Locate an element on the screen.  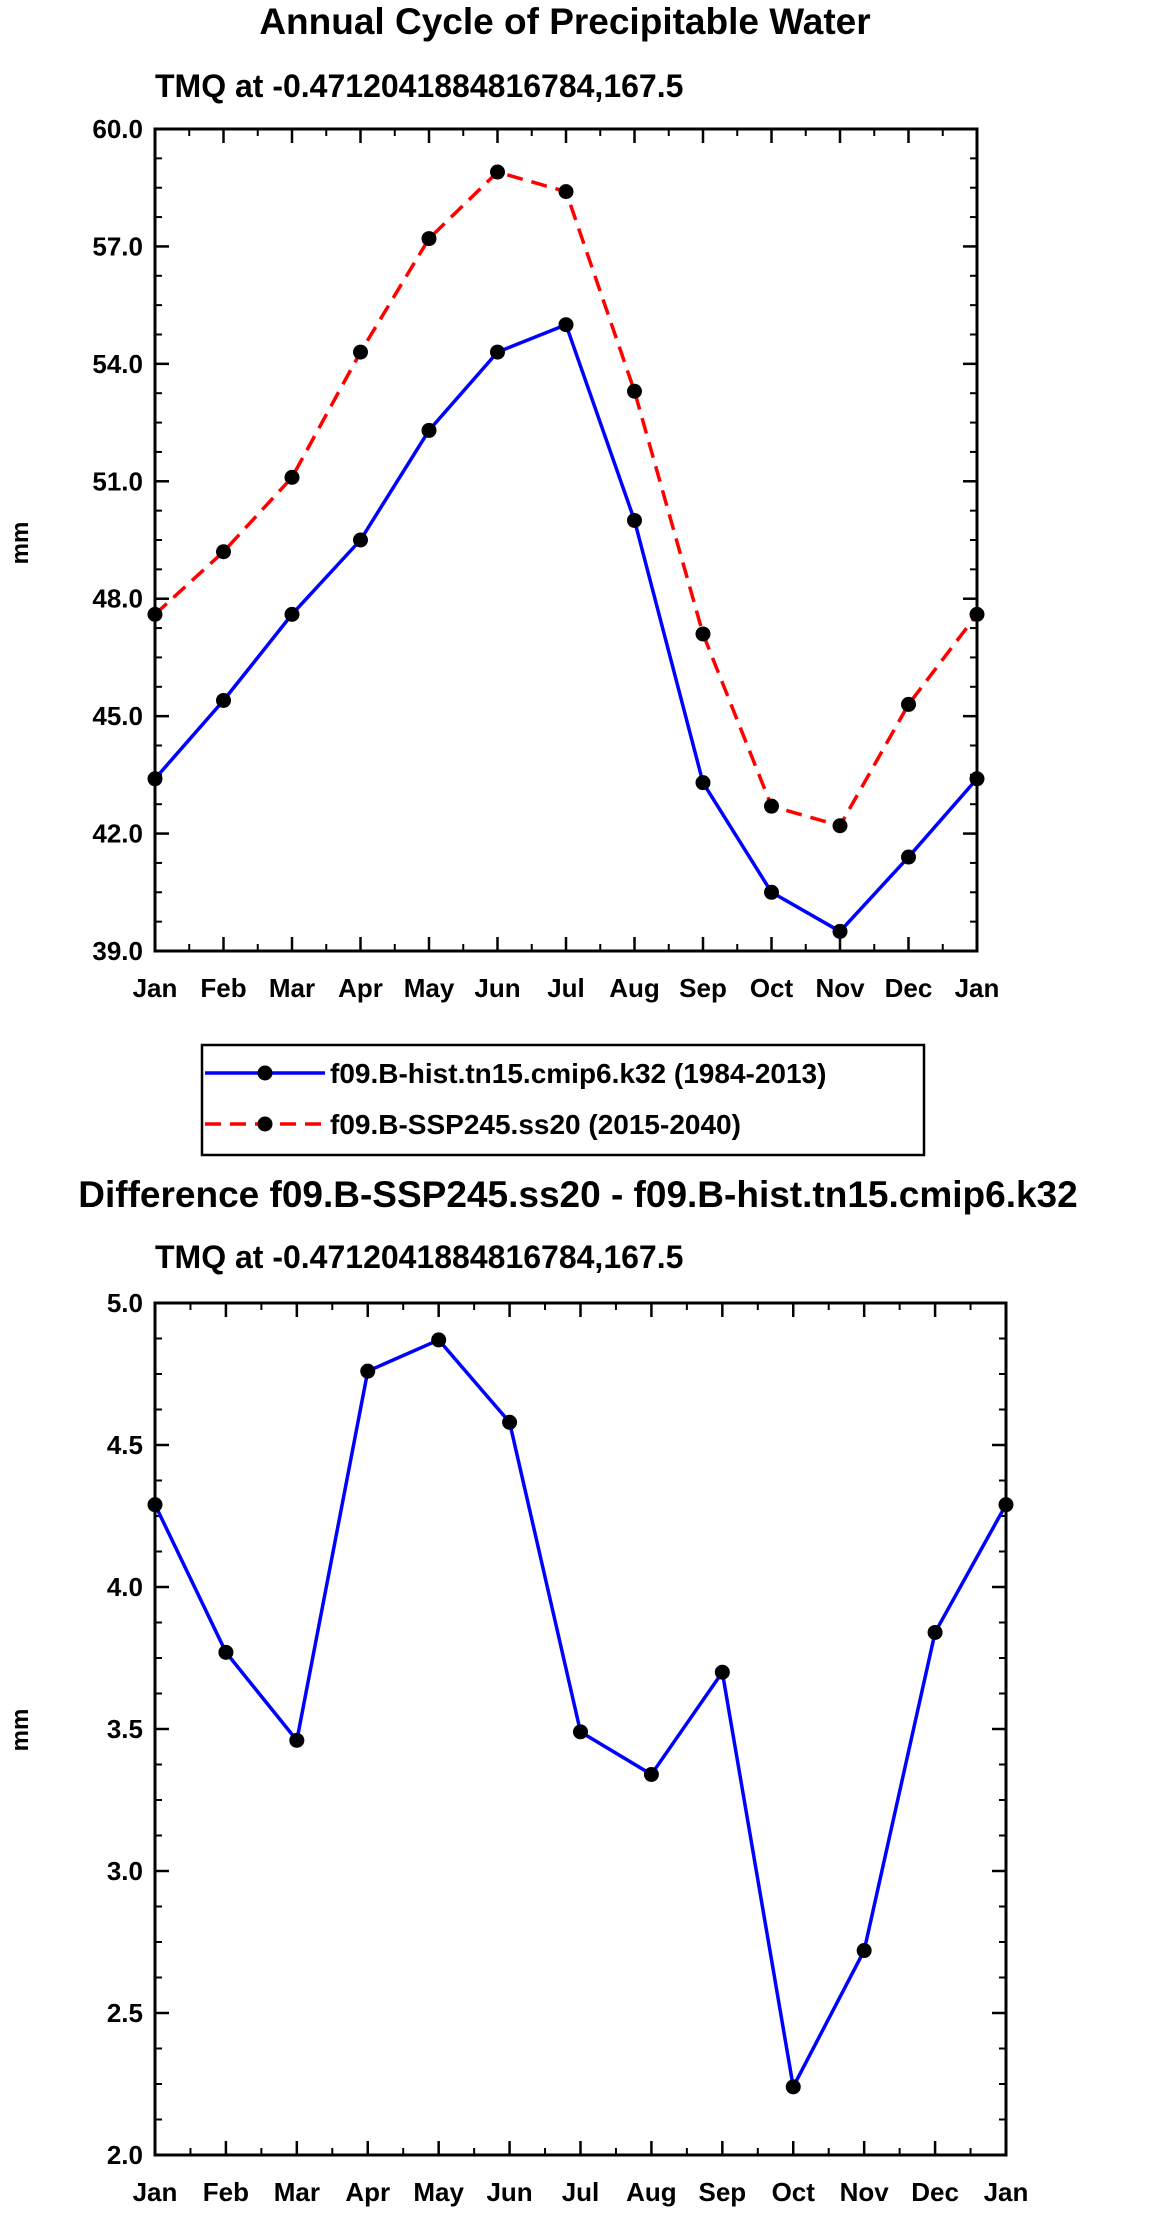
chart1-xtick-label: Aug is located at coordinates (634, 988).